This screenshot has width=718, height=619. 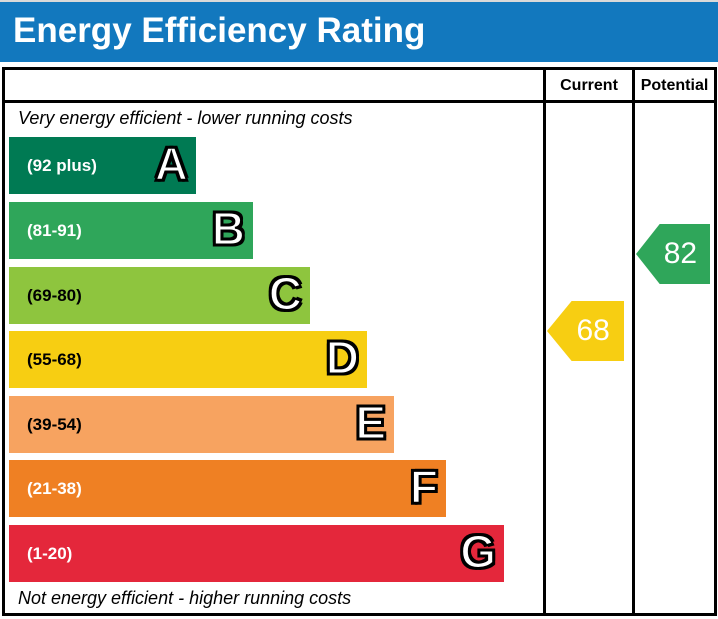 What do you see at coordinates (342, 357) in the screenshot?
I see `band-d-letter: D` at bounding box center [342, 357].